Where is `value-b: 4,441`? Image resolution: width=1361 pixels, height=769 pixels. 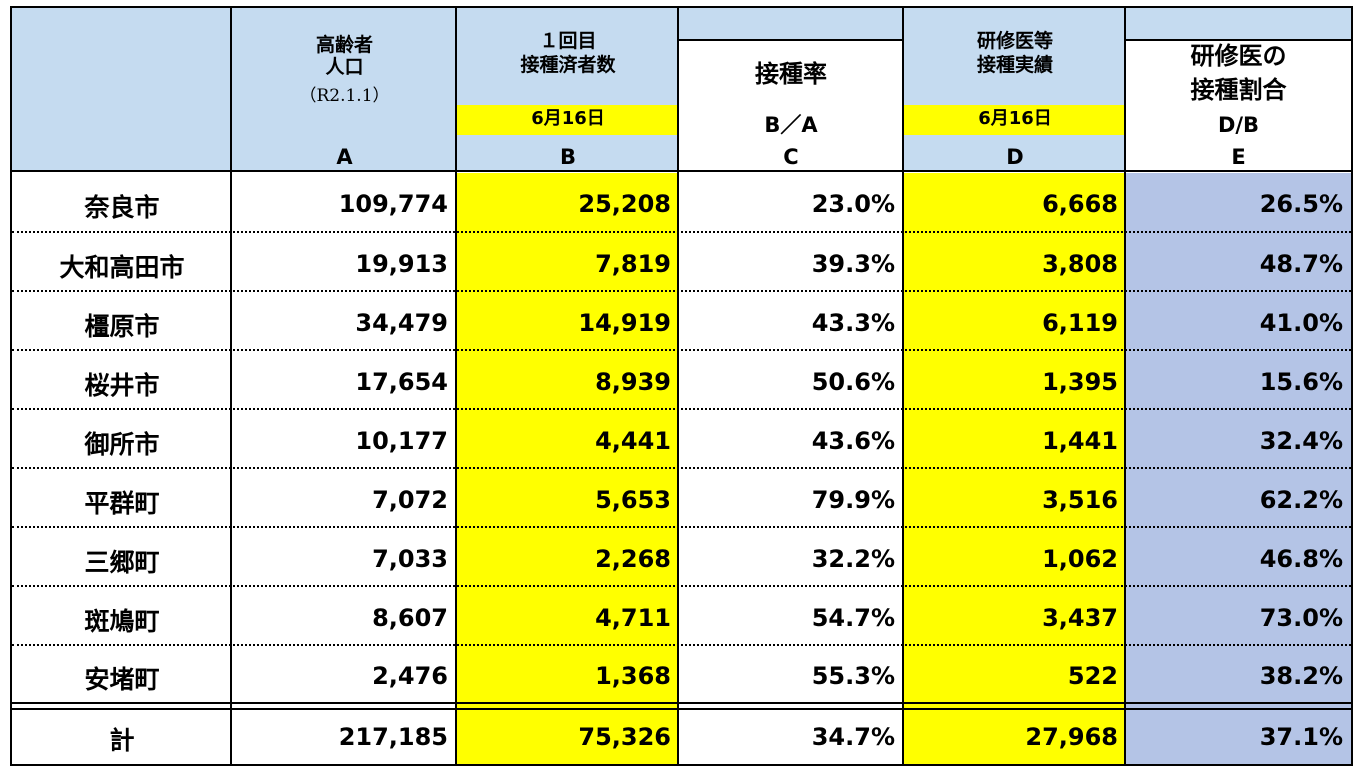
value-b: 4,441 is located at coordinates (633, 441).